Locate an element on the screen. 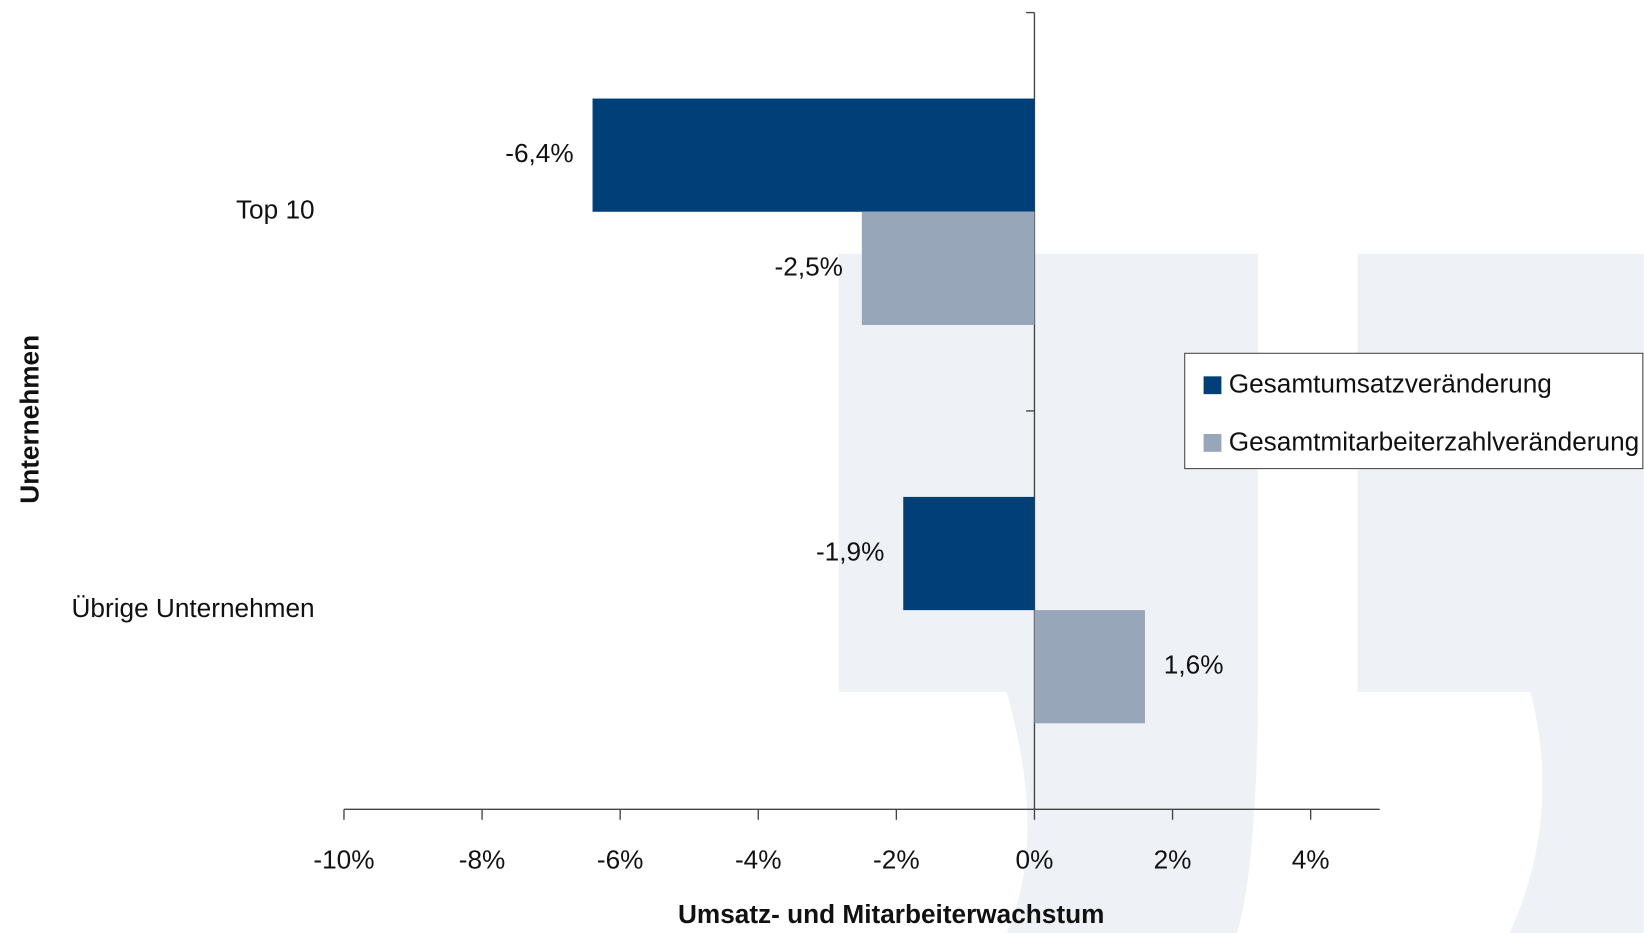  data-label: -6,4% is located at coordinates (539, 153).